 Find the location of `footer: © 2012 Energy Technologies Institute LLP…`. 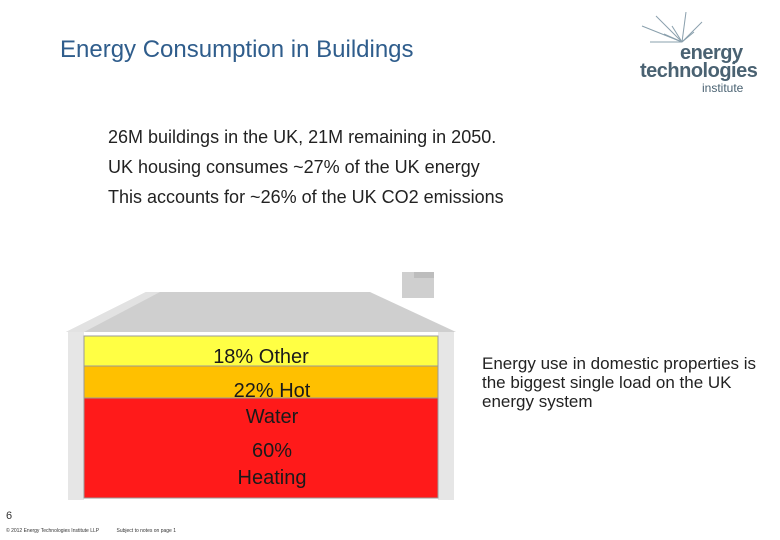

footer: © 2012 Energy Technologies Institute LLP… is located at coordinates (99, 531).